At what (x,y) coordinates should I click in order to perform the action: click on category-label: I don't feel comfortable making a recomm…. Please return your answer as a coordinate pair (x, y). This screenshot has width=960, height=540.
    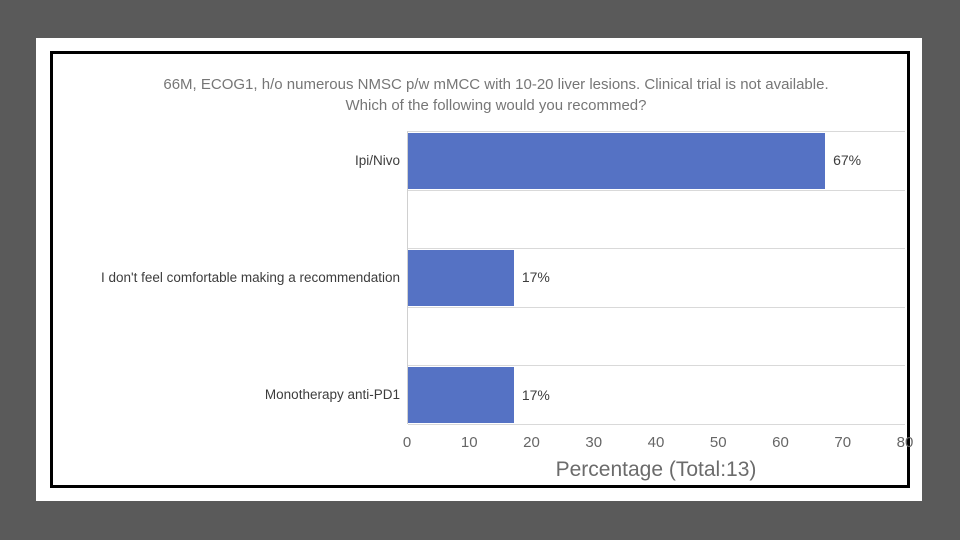
    Looking at the image, I should click on (250, 277).